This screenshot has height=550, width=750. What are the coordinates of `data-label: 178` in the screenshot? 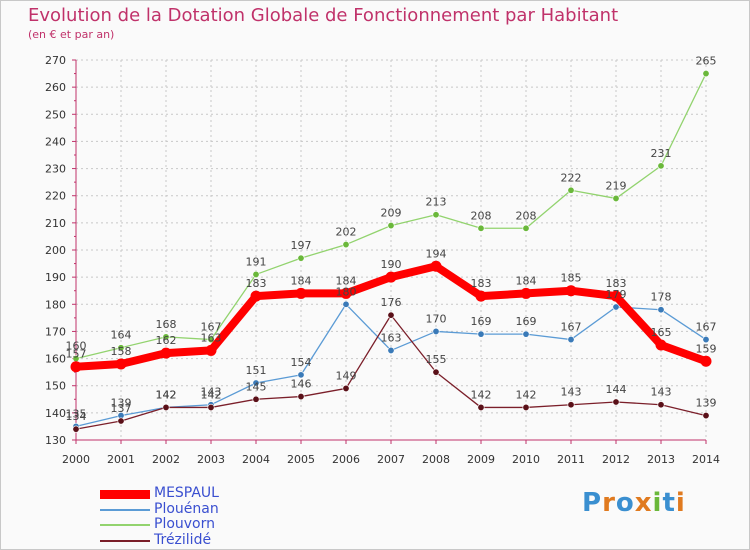 It's located at (661, 297).